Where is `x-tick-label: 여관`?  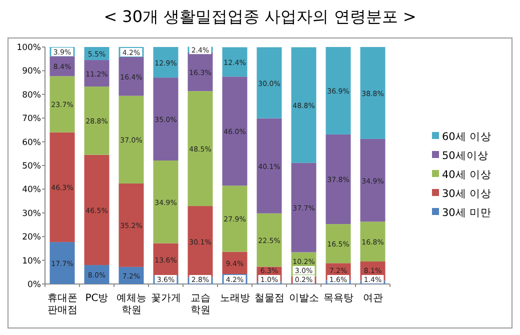
x-tick-label: 여관 is located at coordinates (372, 298).